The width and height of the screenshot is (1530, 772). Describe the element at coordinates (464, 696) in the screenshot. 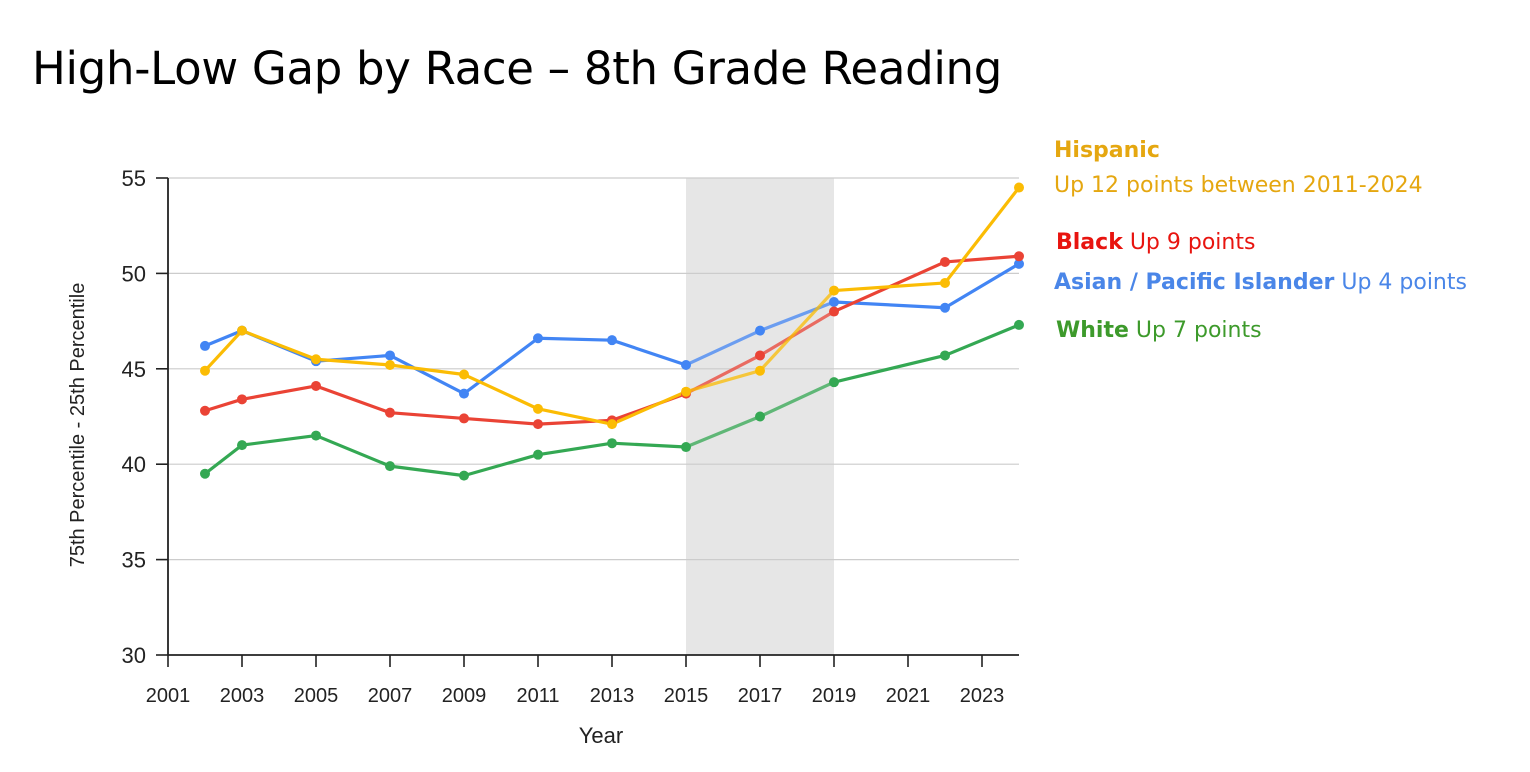

I see `x-tick-label: 2009` at that location.